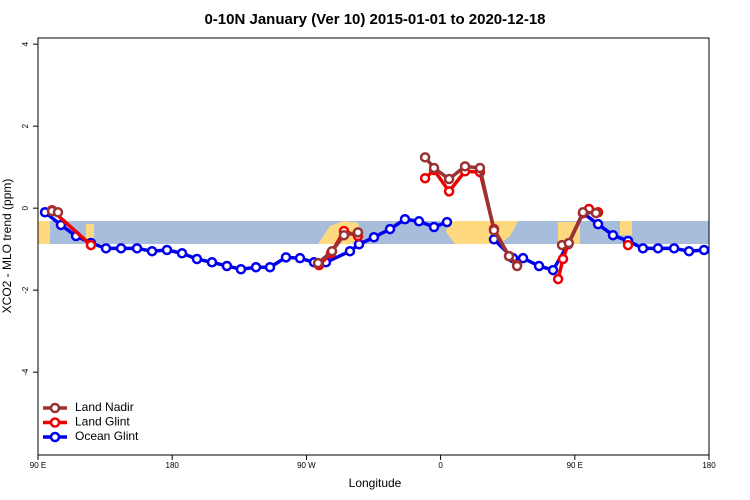  Describe the element at coordinates (104, 407) in the screenshot. I see `legend-label: Land Nadir` at that location.